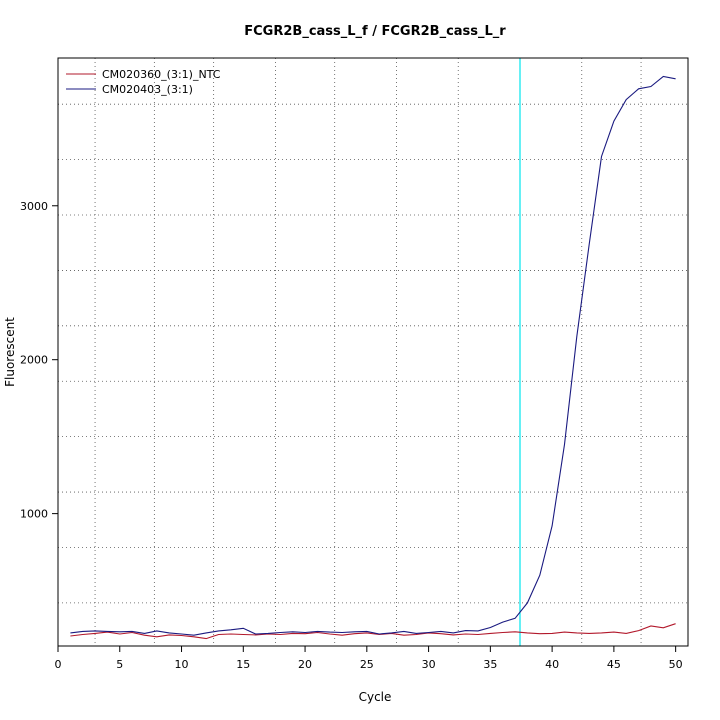 The height and width of the screenshot is (720, 720). I want to click on x-tick-label: 45, so click(614, 664).